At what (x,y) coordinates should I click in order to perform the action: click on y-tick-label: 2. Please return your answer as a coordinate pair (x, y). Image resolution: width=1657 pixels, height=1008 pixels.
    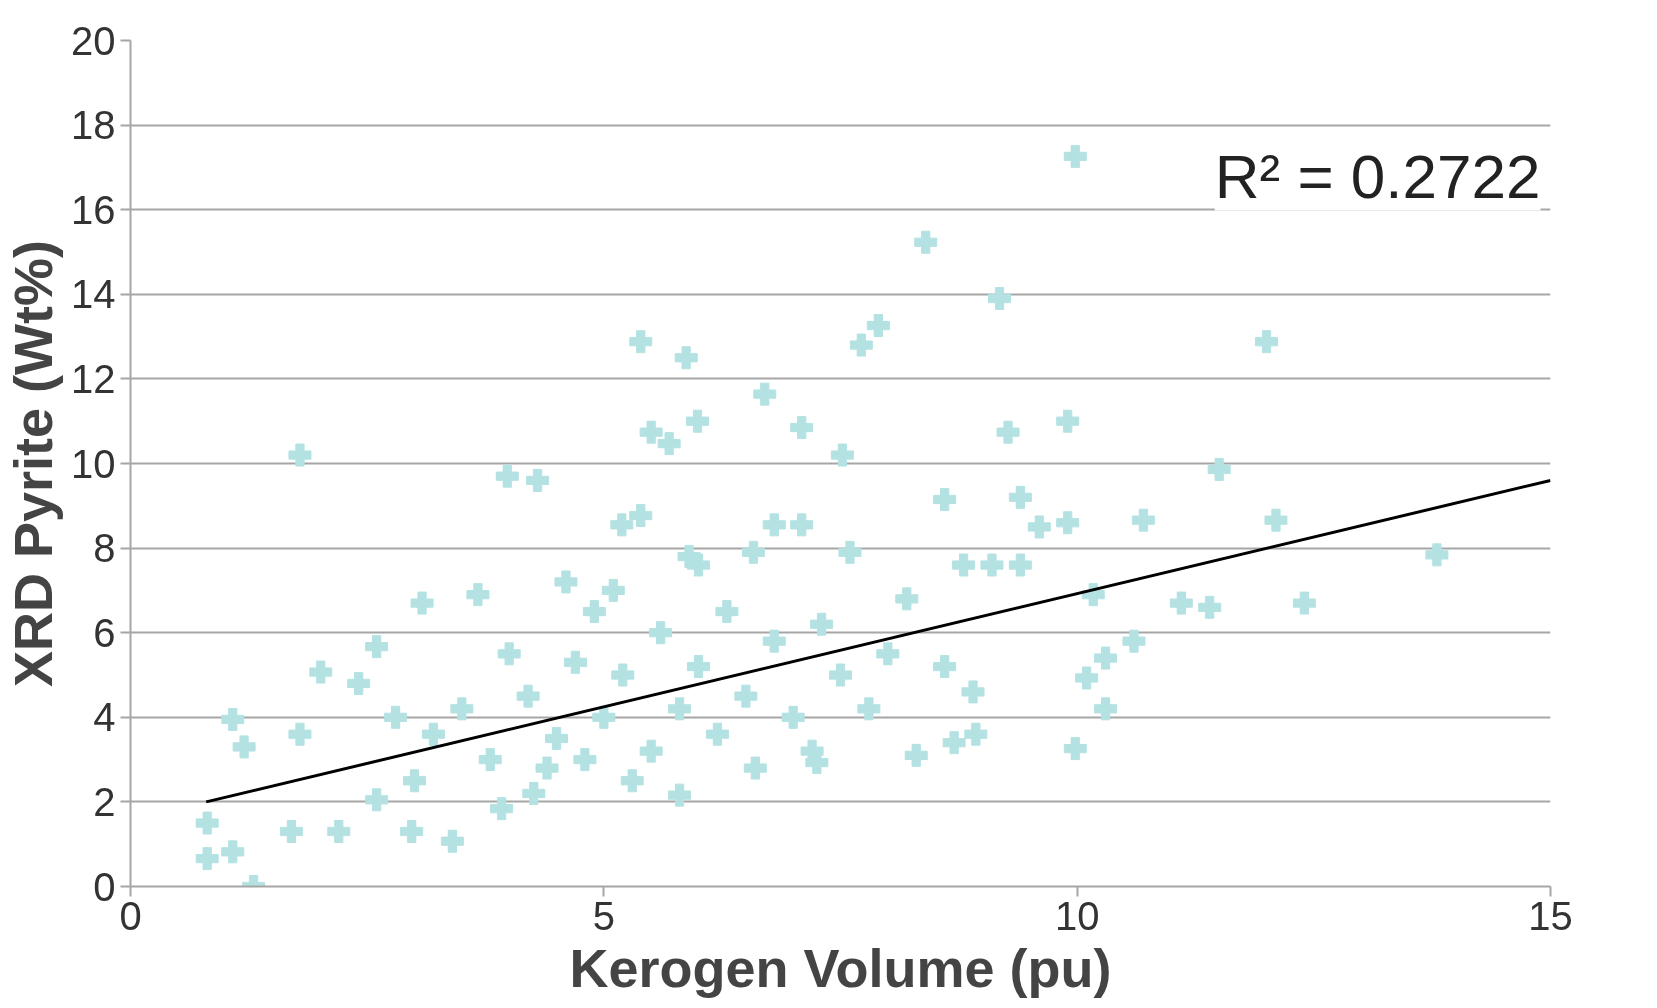
    Looking at the image, I should click on (104, 801).